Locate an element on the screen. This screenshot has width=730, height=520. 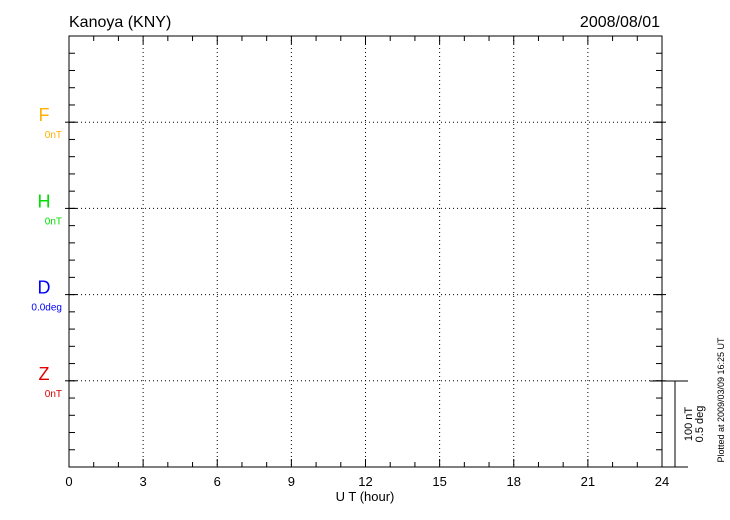
x-axis-label: U T (hour) is located at coordinates (365, 496).